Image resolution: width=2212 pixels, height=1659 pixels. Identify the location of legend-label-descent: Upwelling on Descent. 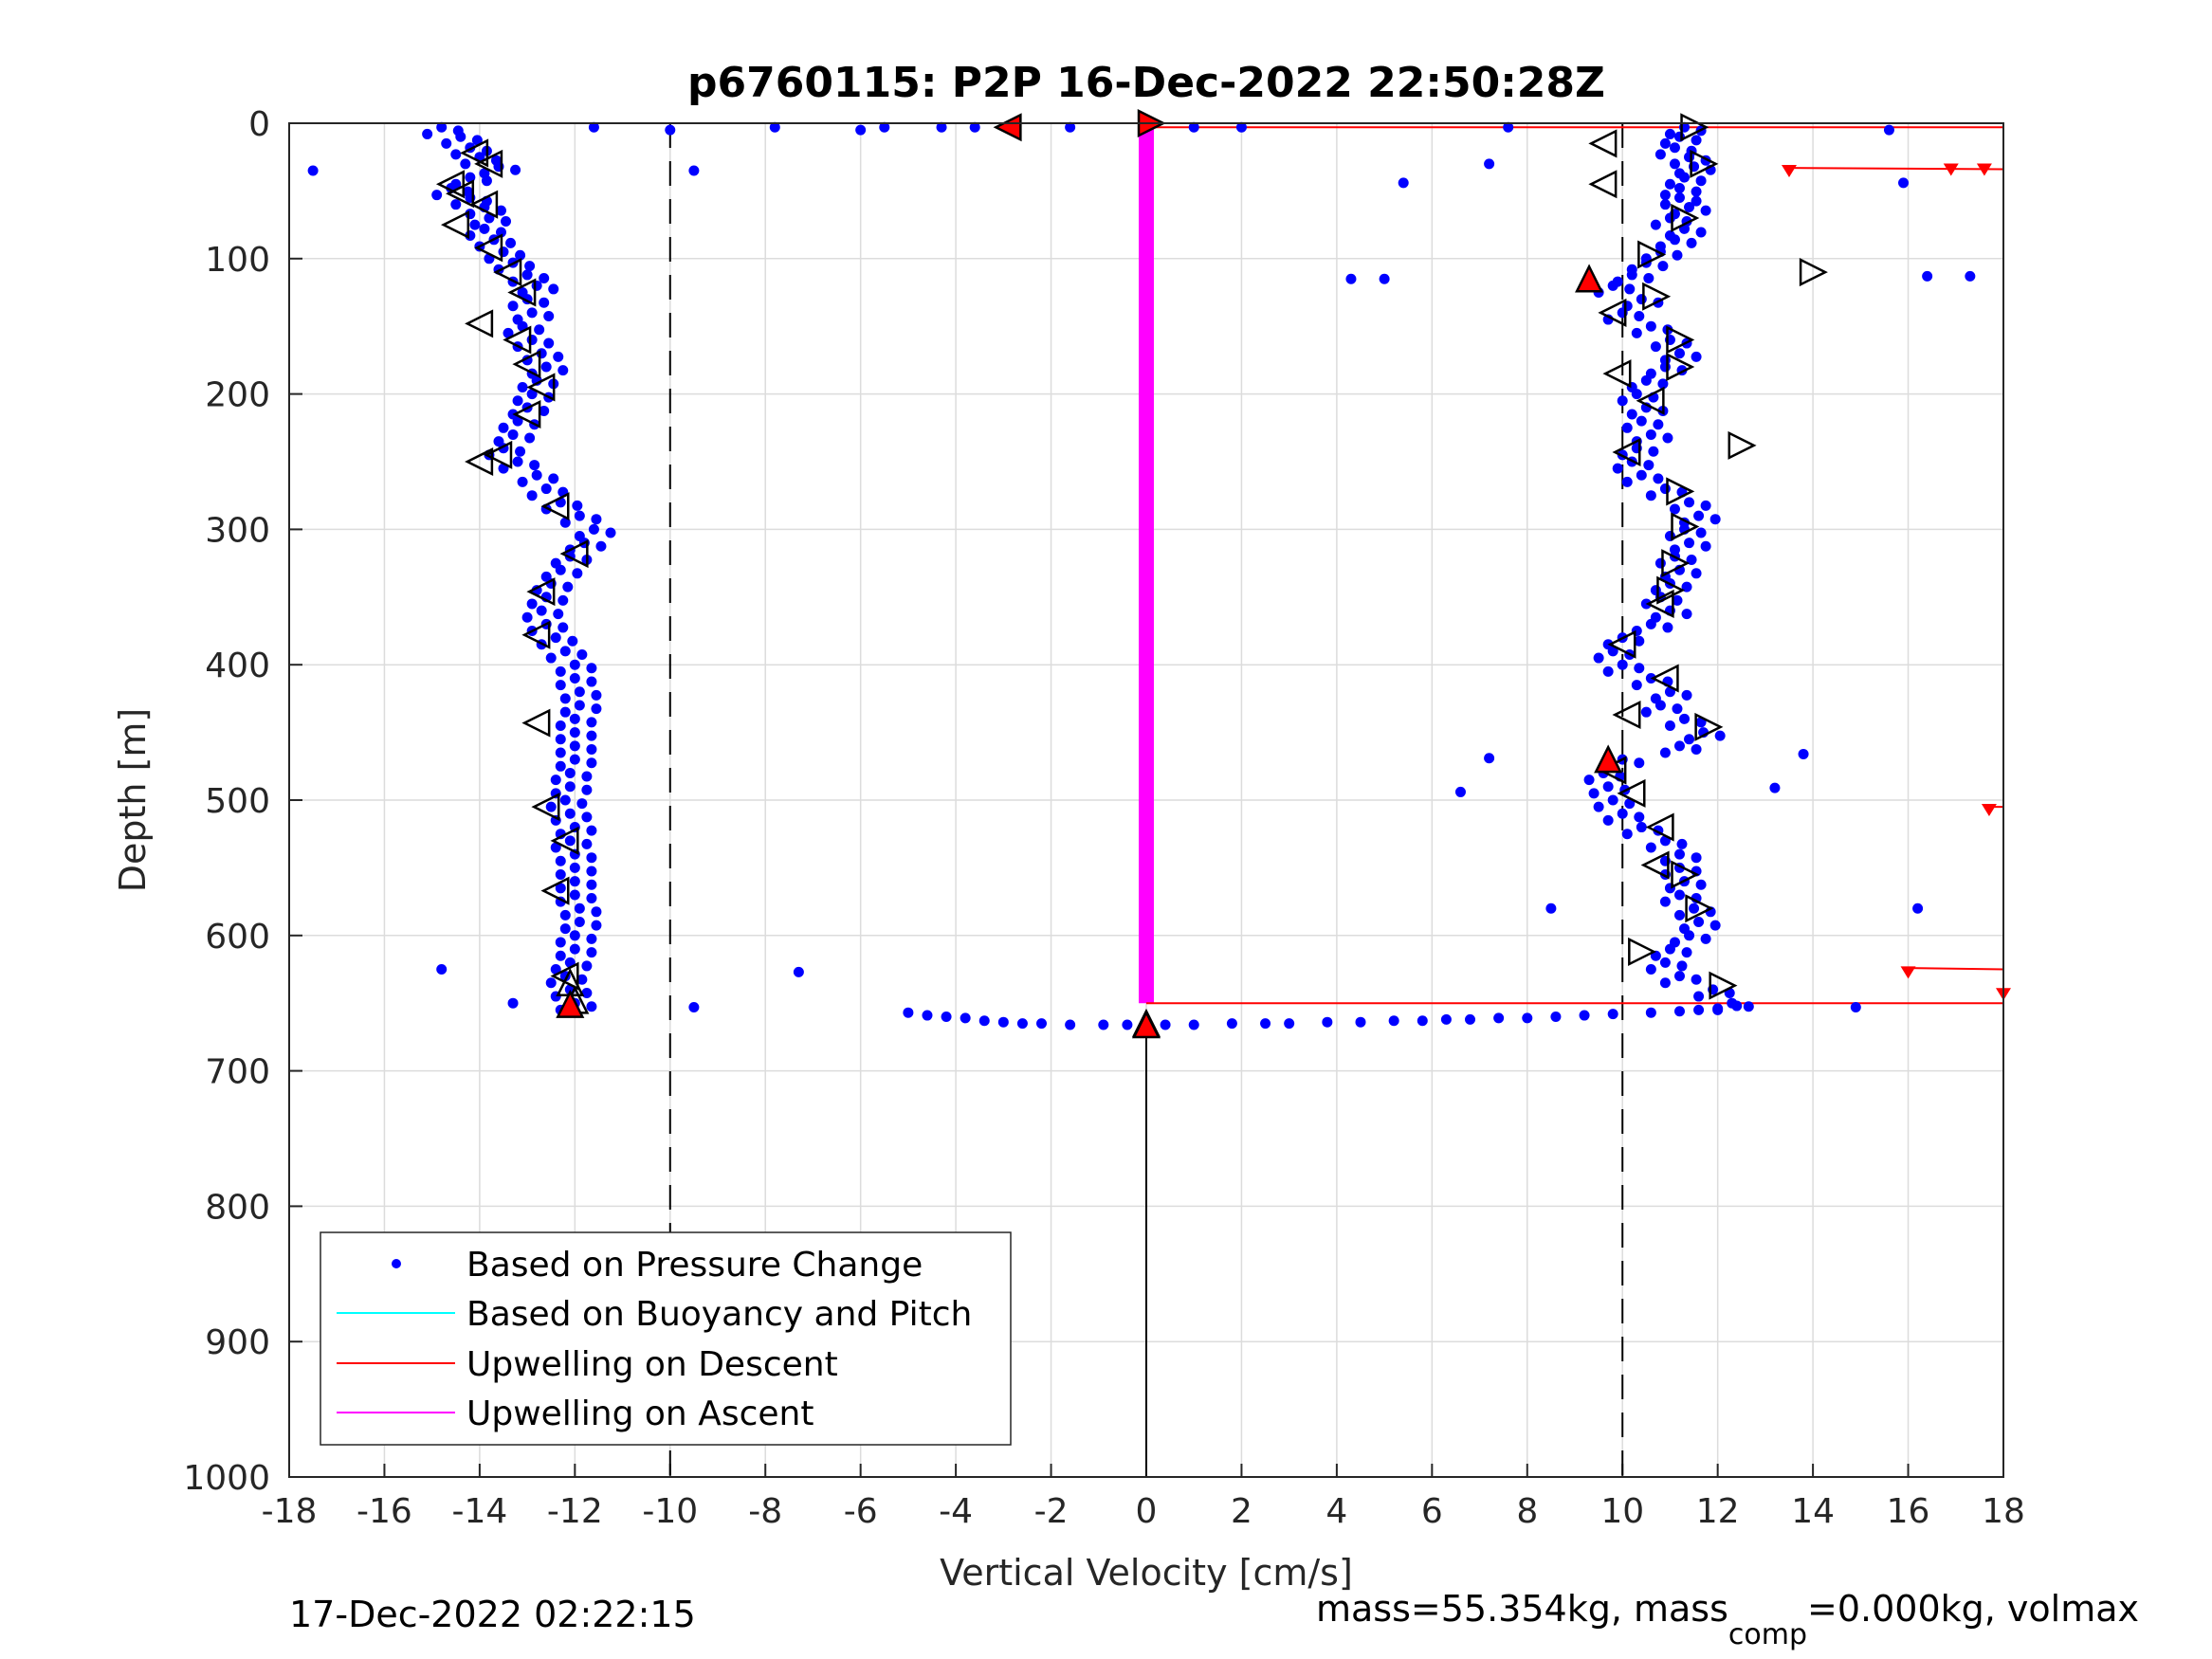
(652, 1364).